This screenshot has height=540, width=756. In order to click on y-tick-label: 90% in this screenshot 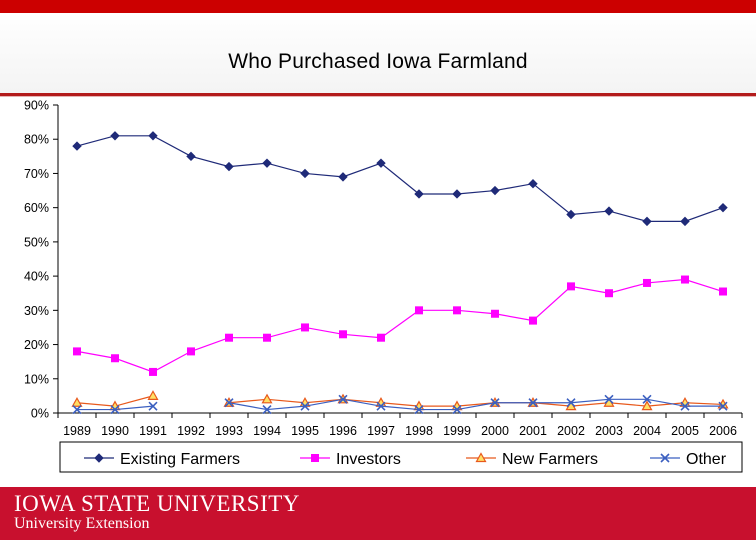, I will do `click(36, 106)`.